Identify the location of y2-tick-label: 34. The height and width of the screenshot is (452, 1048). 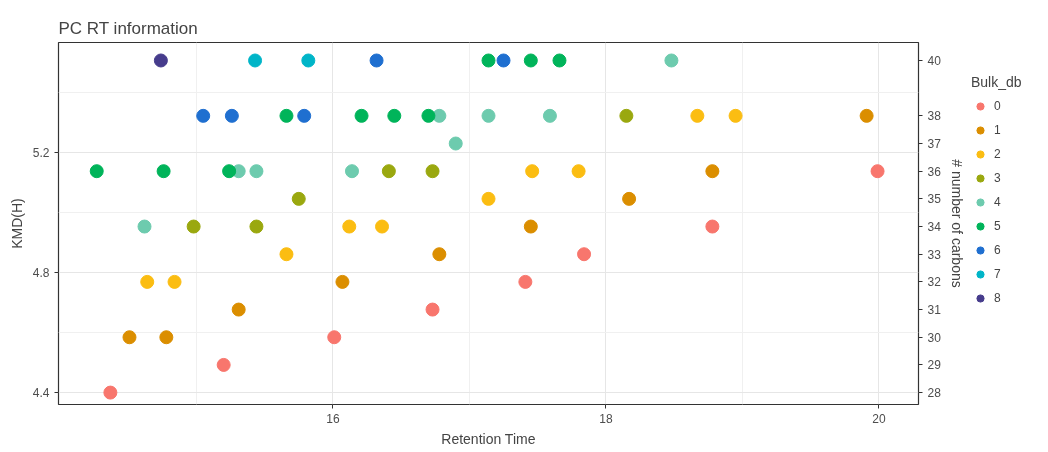
(934, 227).